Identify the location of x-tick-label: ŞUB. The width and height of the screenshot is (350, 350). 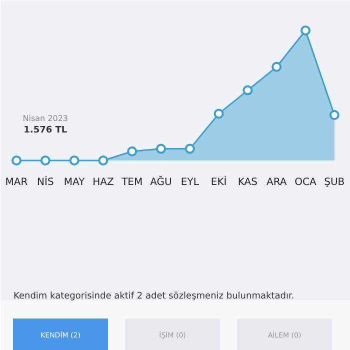
(334, 182).